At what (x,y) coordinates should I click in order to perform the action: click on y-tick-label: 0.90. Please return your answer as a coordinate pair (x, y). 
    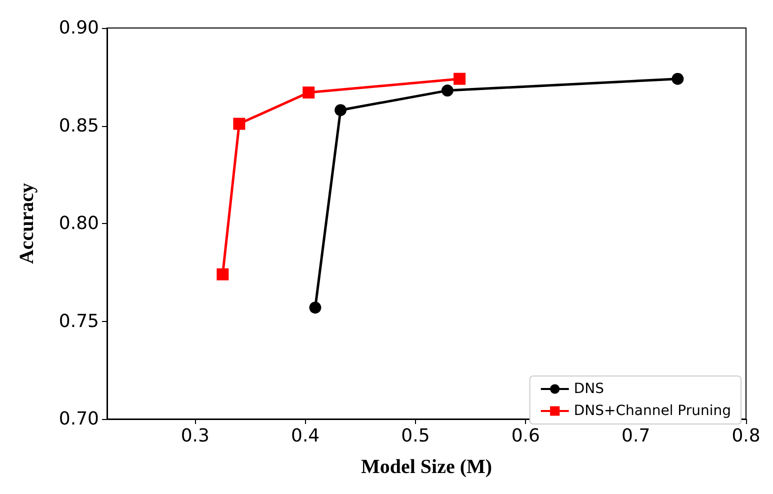
    Looking at the image, I should click on (78, 28).